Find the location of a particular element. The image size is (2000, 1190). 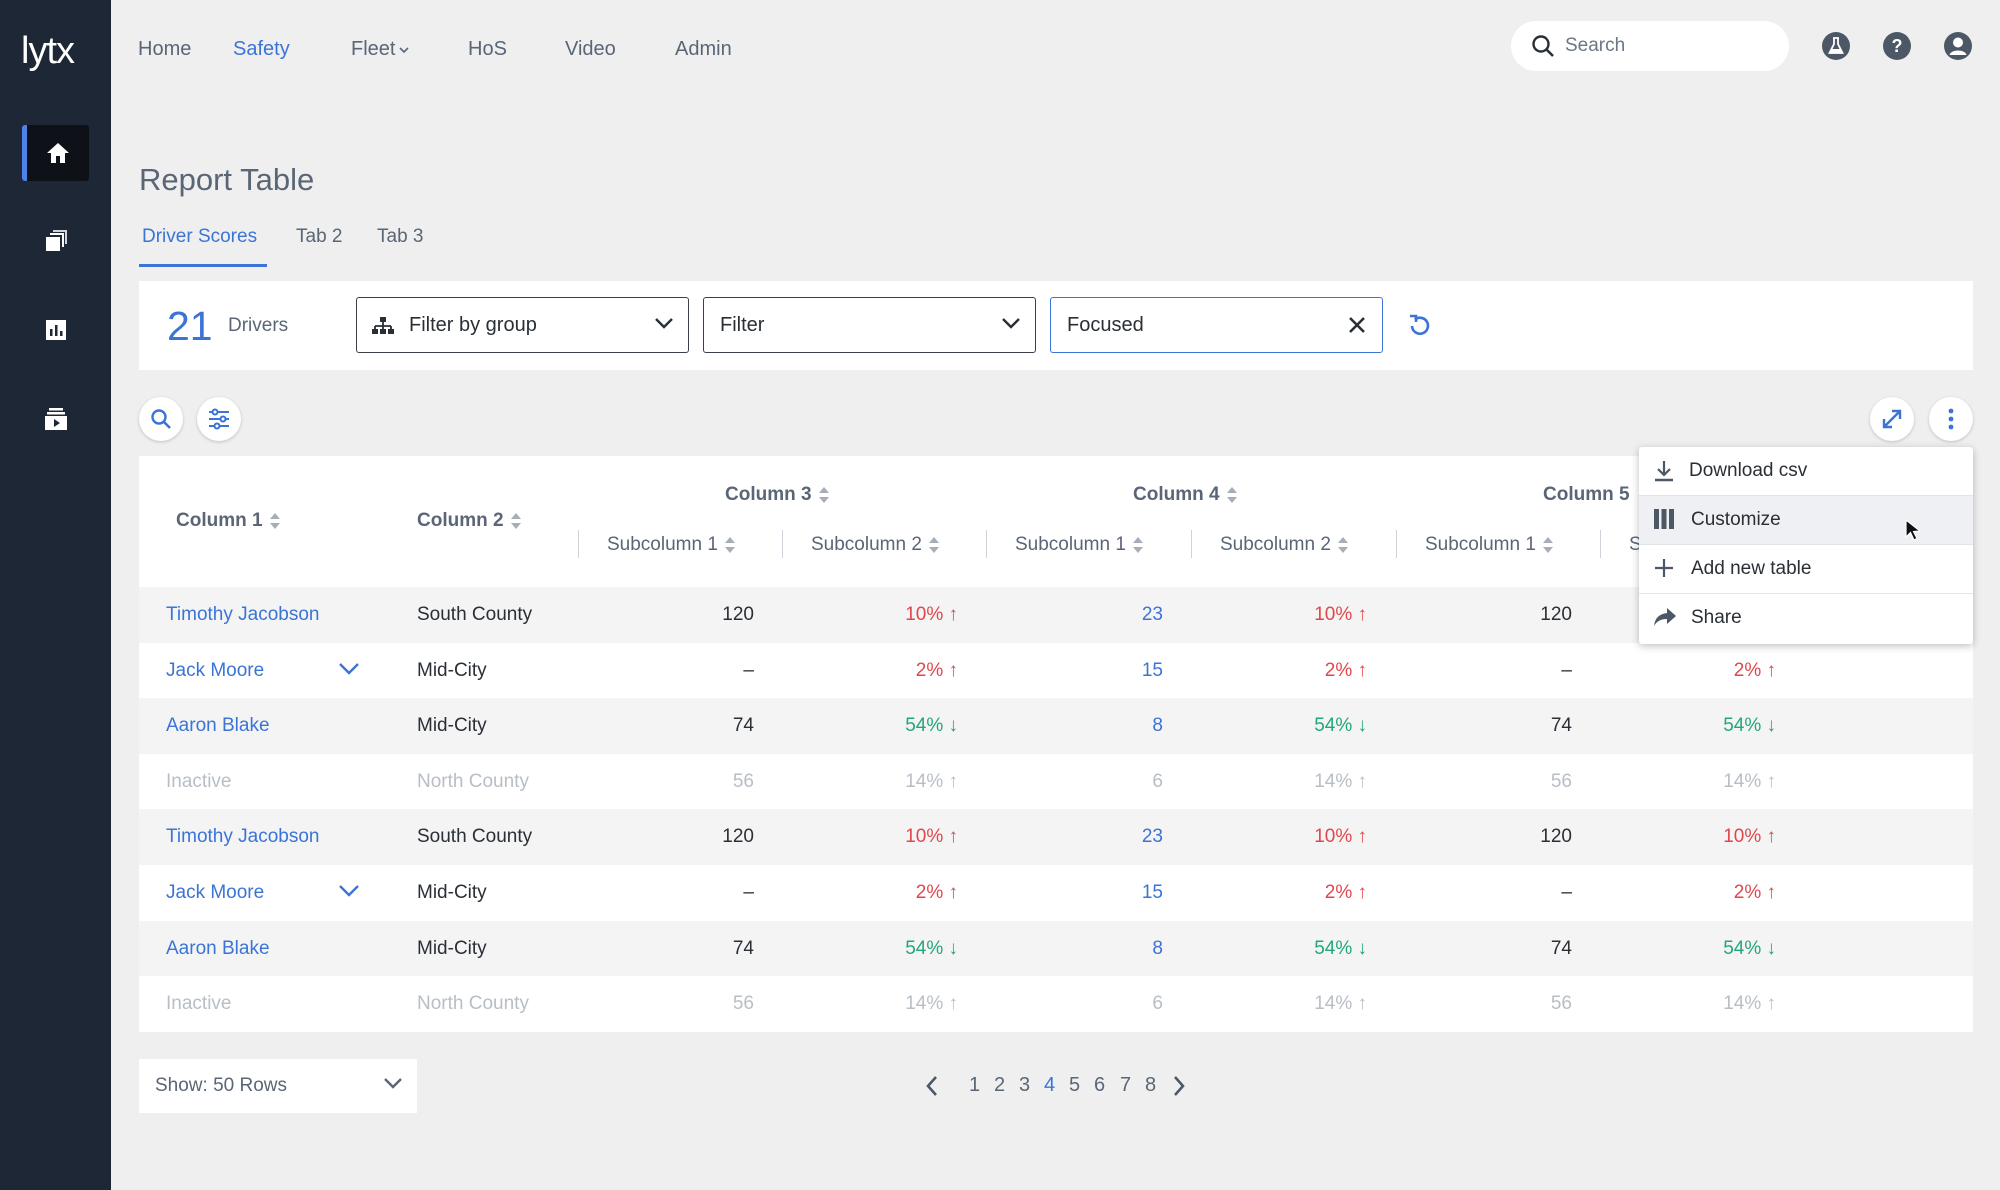

search-input is located at coordinates (1665, 46).